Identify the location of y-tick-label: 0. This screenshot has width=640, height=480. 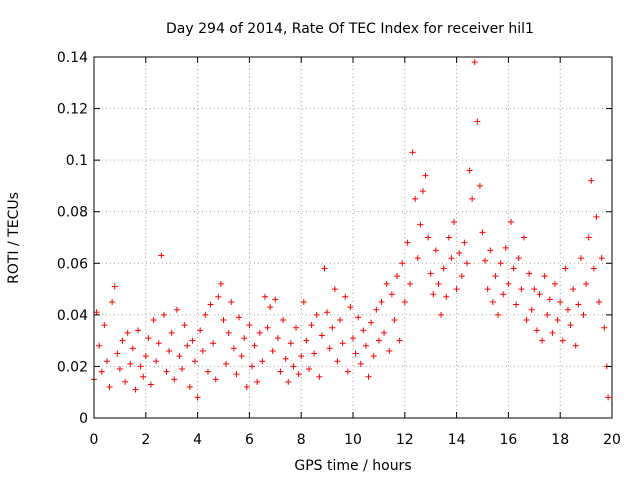
(83, 419).